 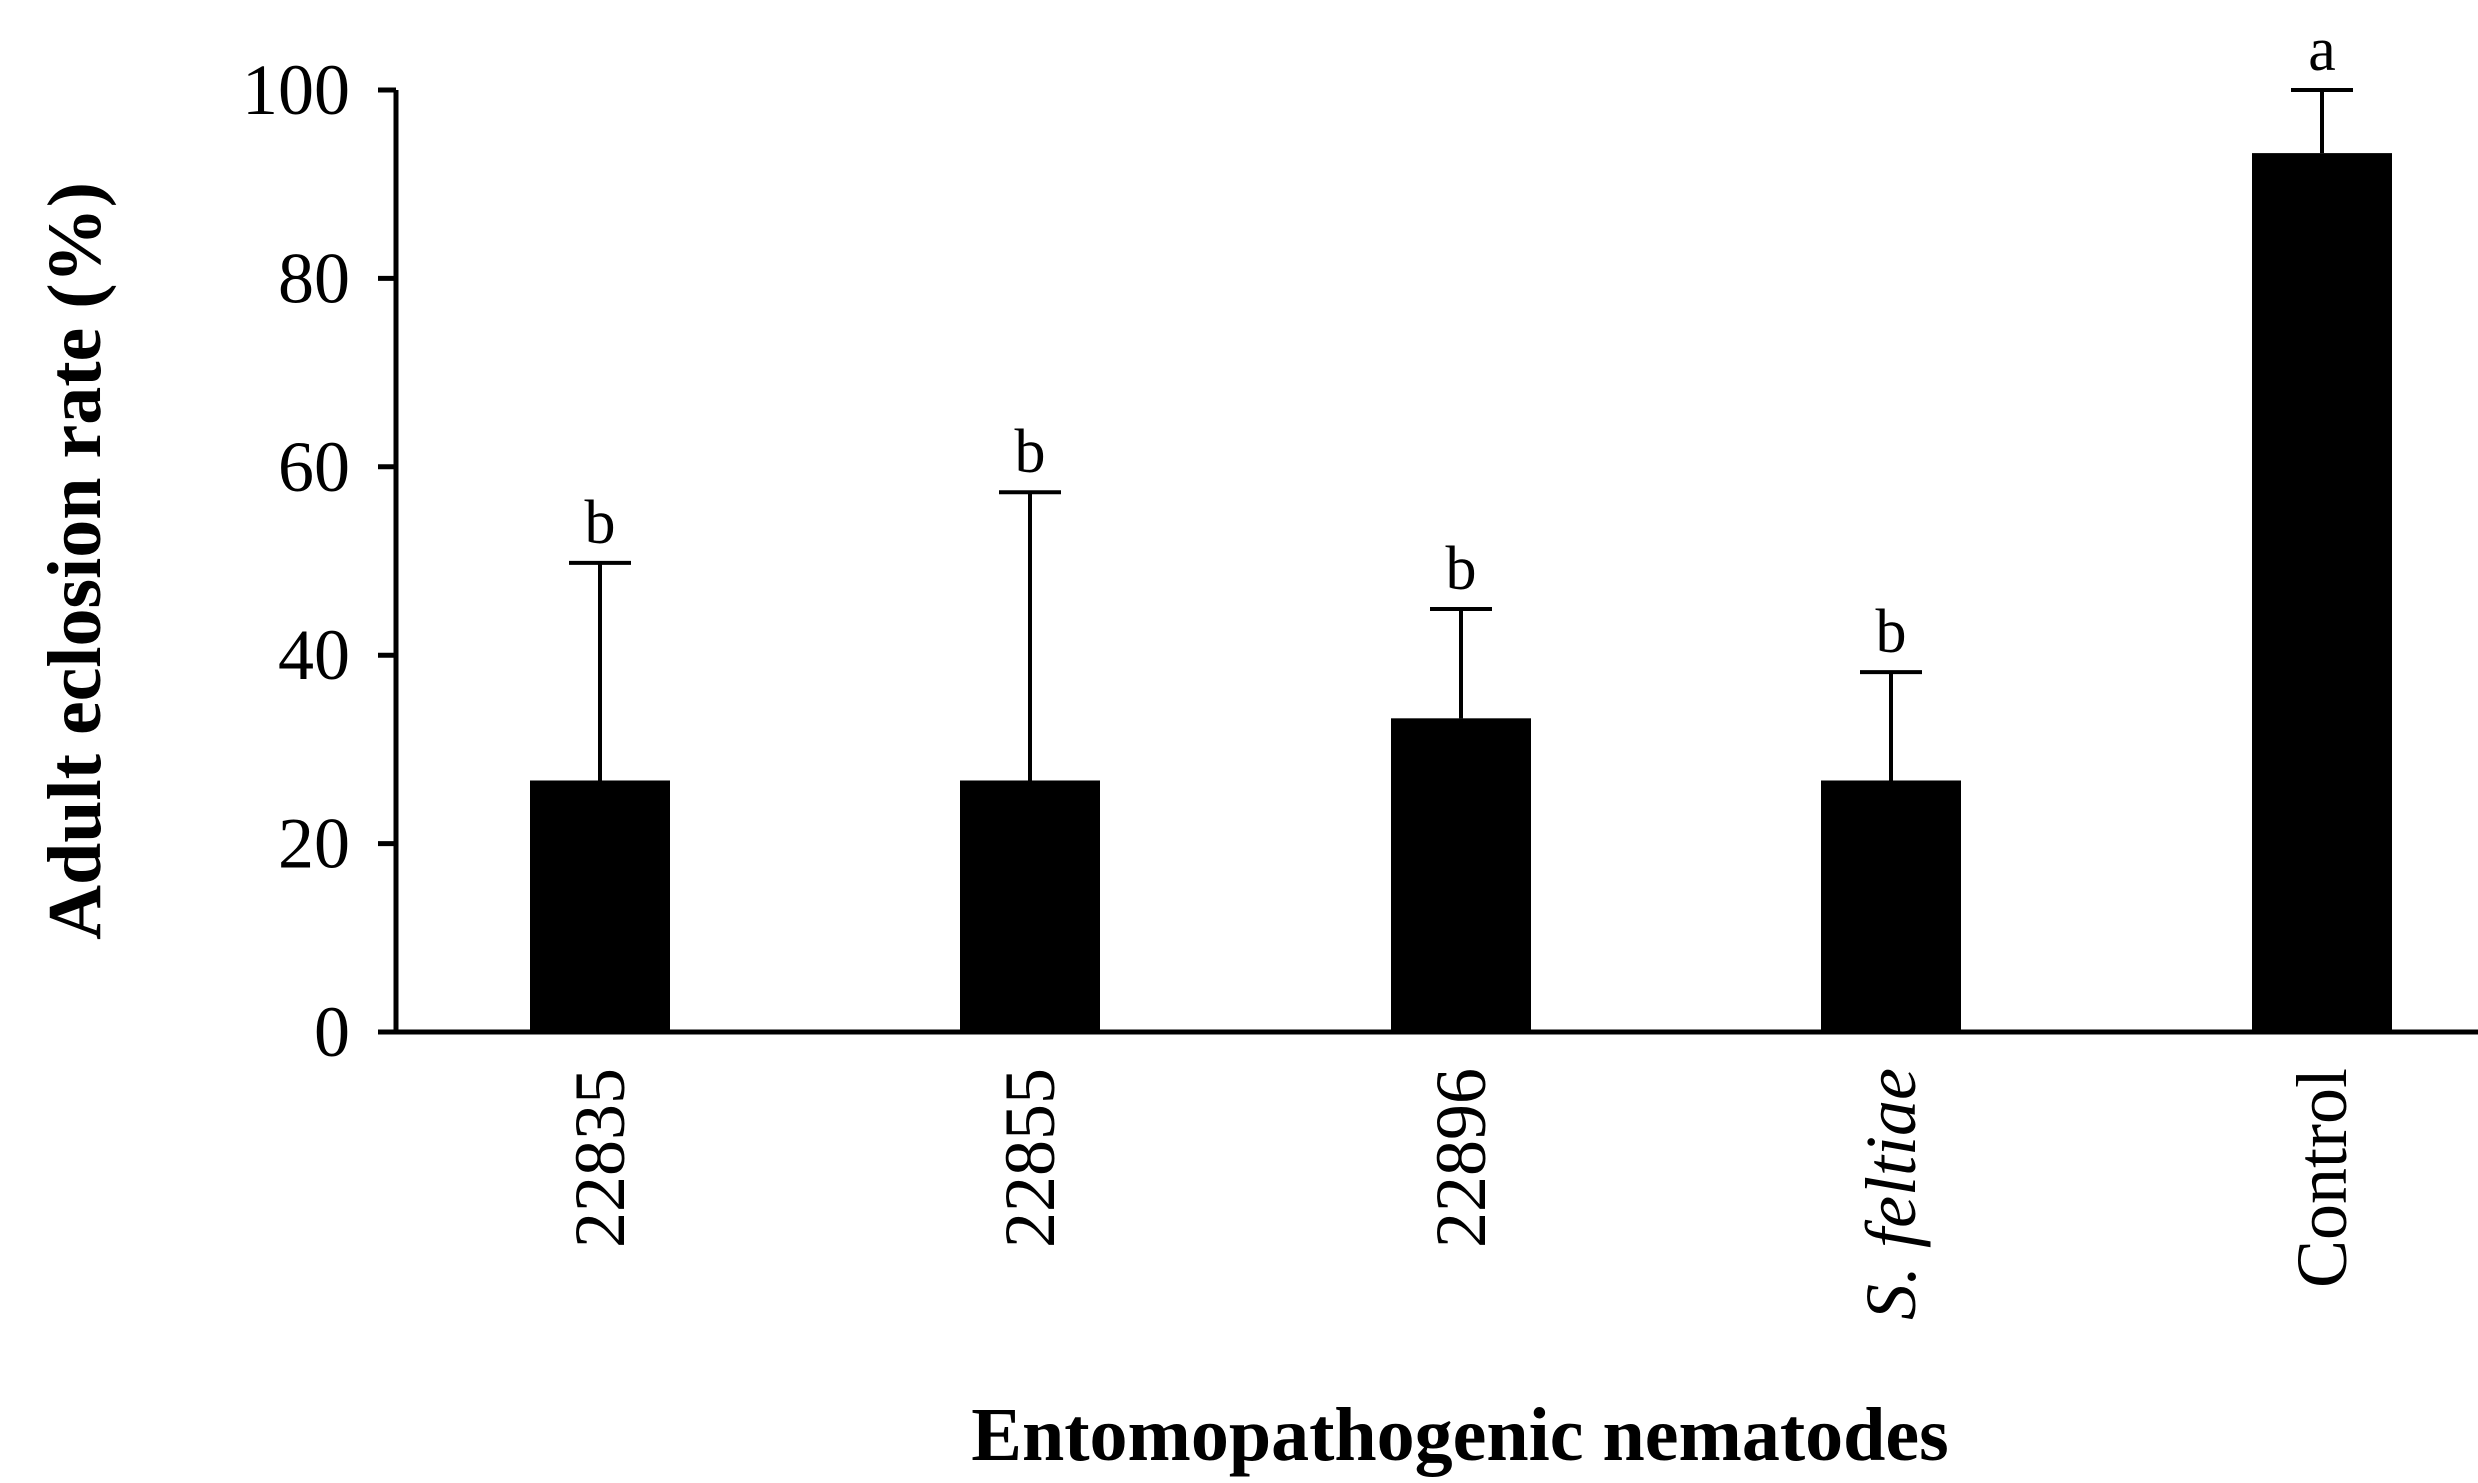 I want to click on y-ticks: 0 20 40 60 80 100, so click(x=319, y=561).